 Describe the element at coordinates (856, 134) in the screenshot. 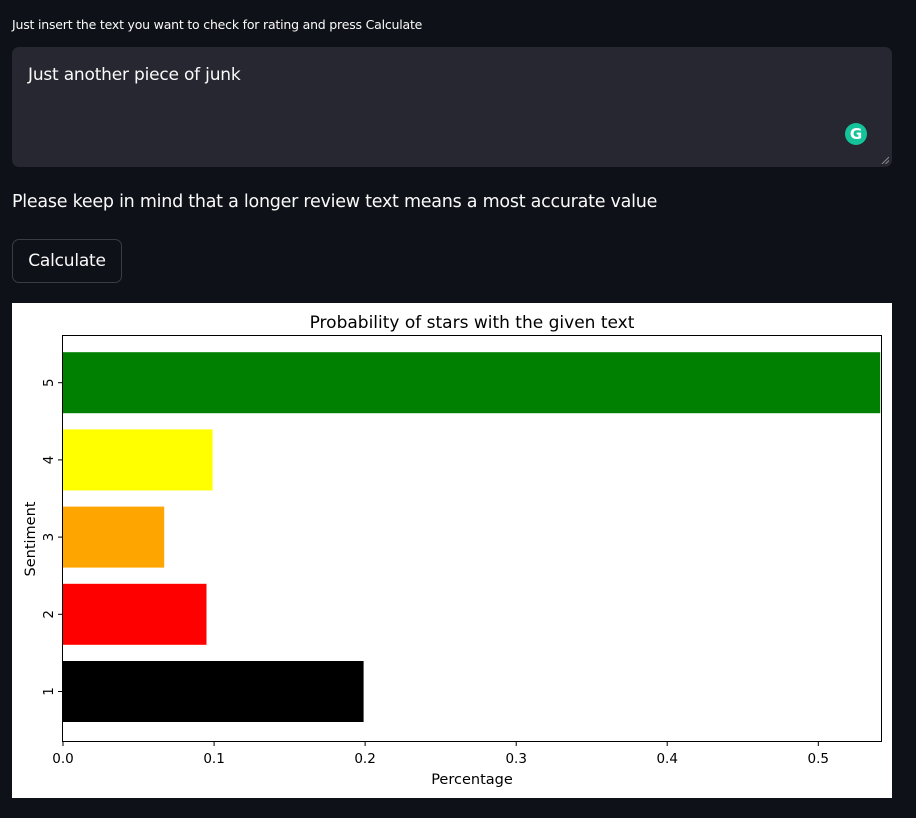

I see `grammarly-icon: G` at that location.